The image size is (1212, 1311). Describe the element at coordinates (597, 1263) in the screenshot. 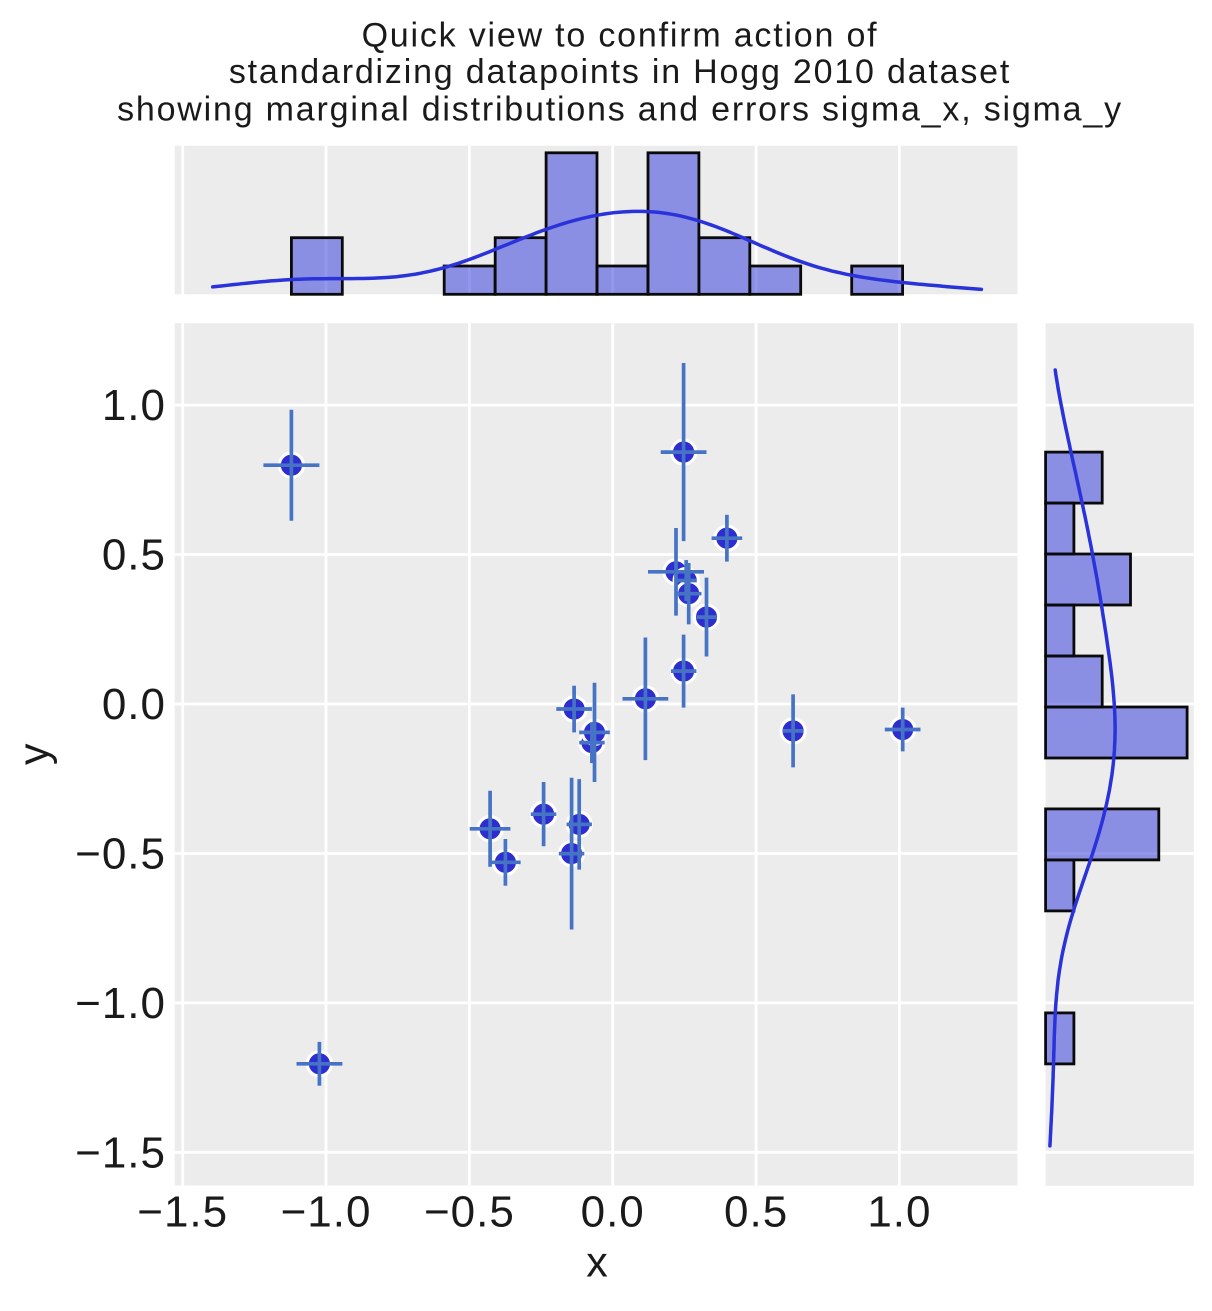

I see `svg-text: x` at that location.